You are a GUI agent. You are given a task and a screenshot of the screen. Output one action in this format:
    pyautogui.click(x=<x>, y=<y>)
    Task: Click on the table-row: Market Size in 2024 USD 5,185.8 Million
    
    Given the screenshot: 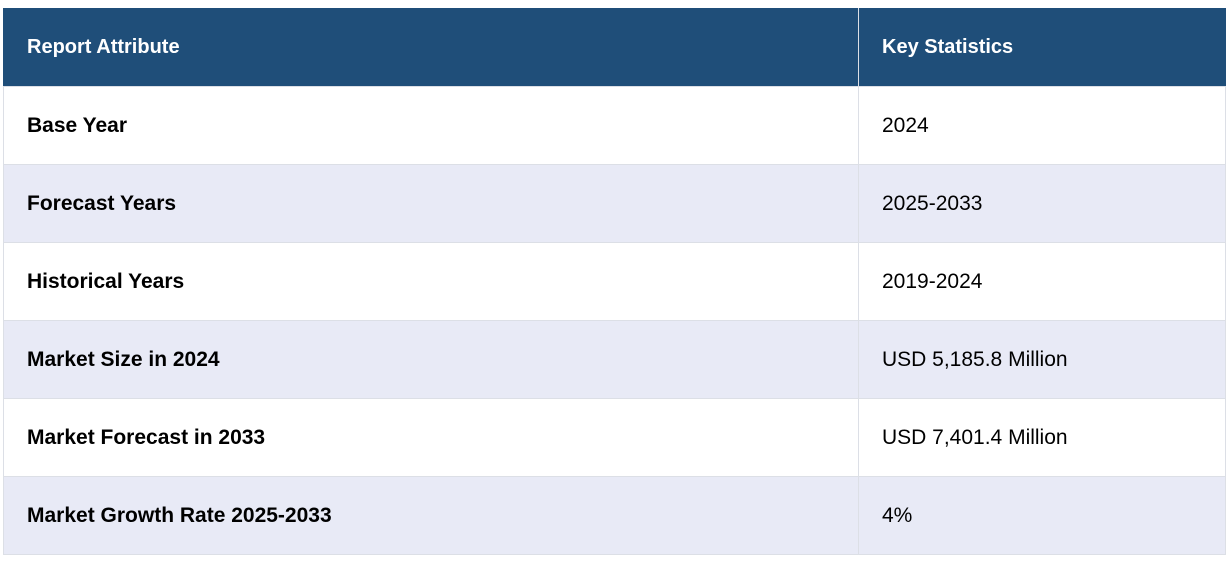 What is the action you would take?
    pyautogui.click(x=614, y=359)
    